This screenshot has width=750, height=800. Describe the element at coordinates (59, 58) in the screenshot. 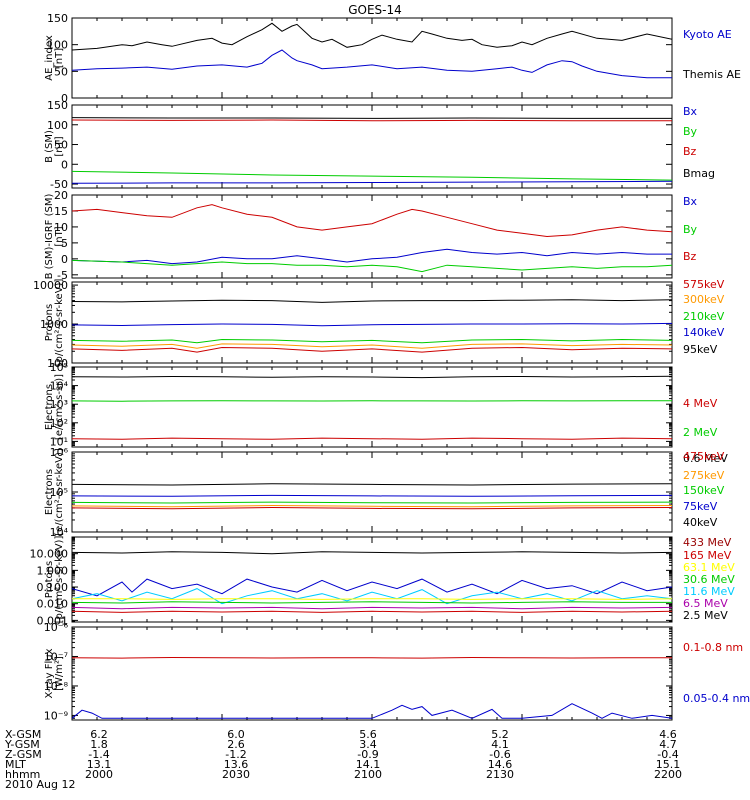

I see `y-axis-label: [nT]` at that location.